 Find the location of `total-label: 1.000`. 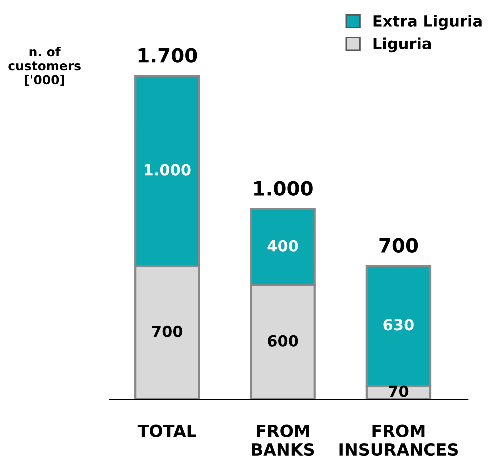

total-label: 1.000 is located at coordinates (283, 188).